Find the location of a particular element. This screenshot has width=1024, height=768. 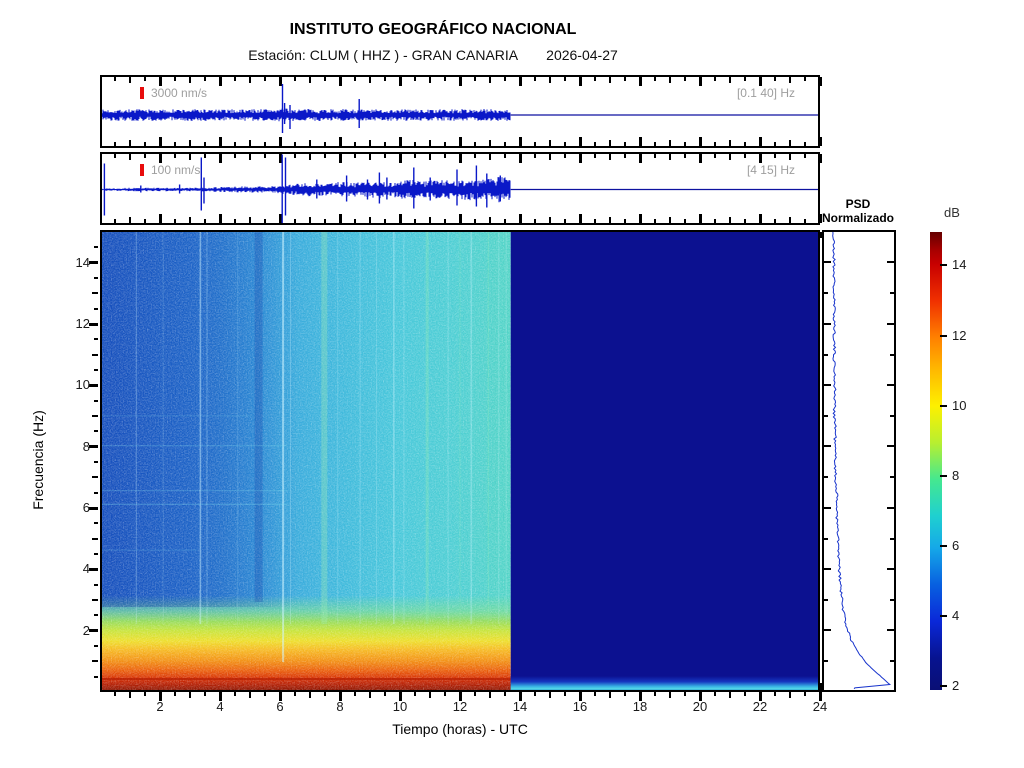

filtered-filter-band-label: [4 15] Hz is located at coordinates (770, 170).